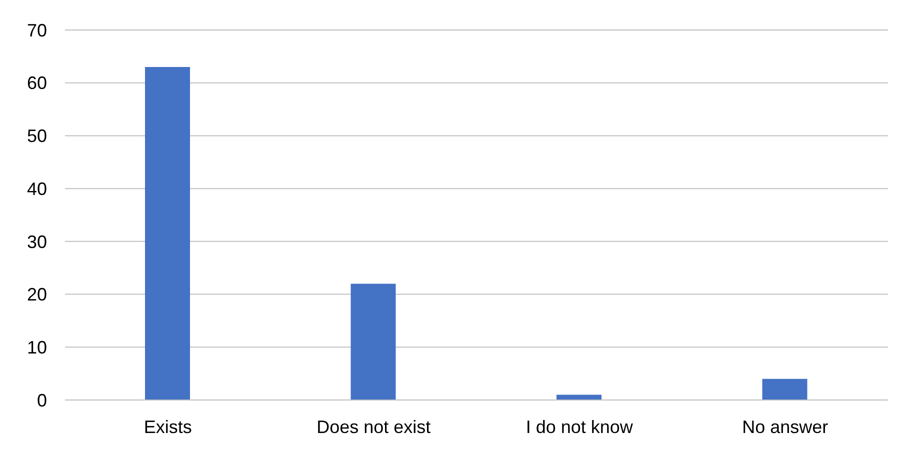 The width and height of the screenshot is (908, 460). I want to click on y-tick-label: 40, so click(36, 188).